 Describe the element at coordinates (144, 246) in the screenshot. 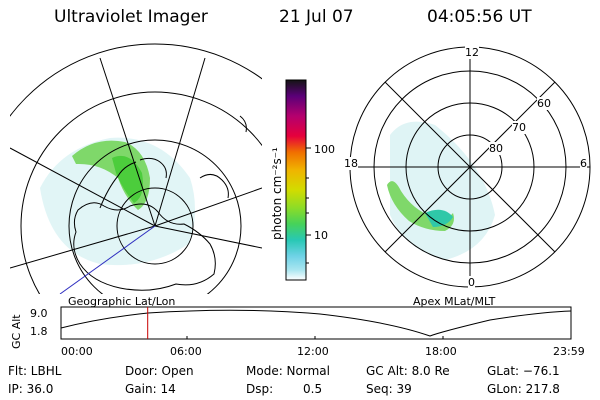

I see `coastline` at that location.